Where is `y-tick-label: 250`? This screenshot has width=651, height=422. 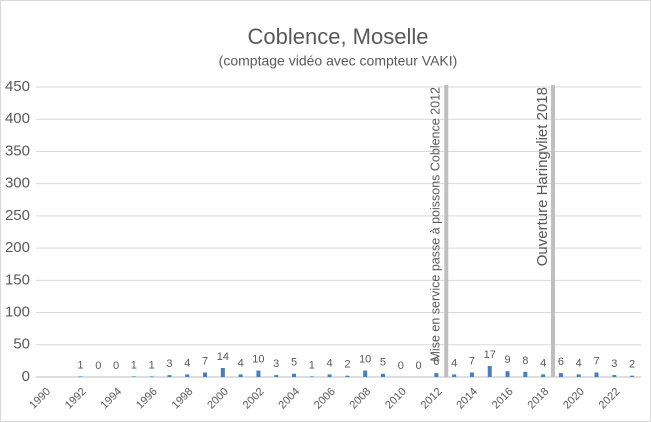 y-tick-label: 250 is located at coordinates (17, 215).